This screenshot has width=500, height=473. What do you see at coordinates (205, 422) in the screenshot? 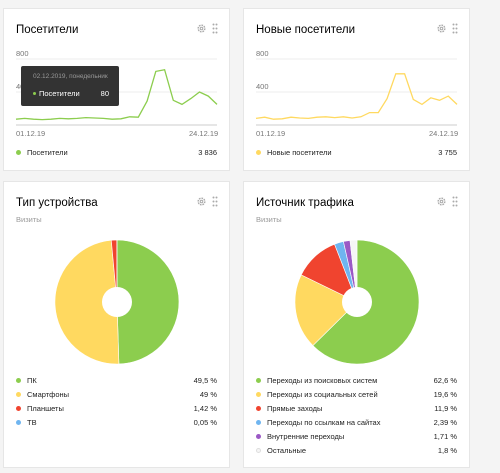
I see `legend-value: 0,05 %` at bounding box center [205, 422].